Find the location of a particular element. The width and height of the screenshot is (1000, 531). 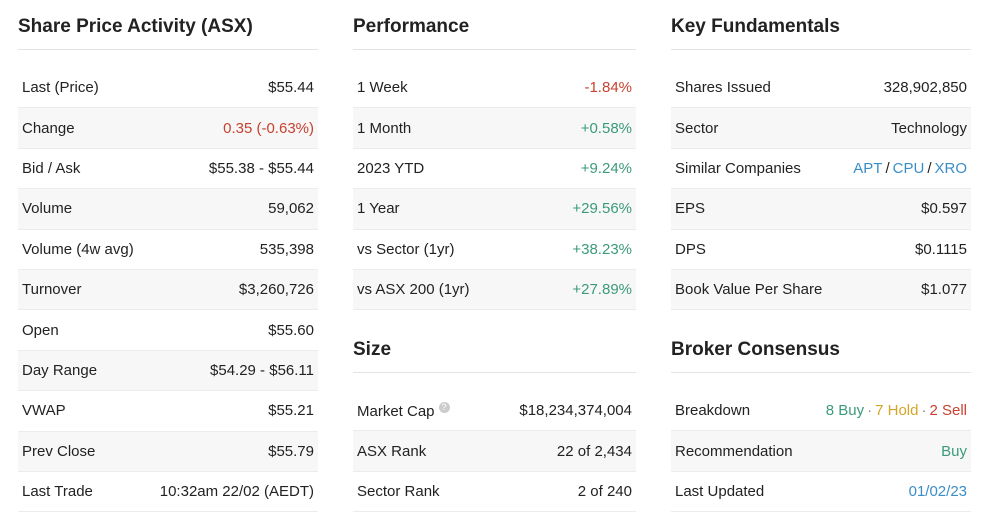

row-value: $3,260,726 is located at coordinates (276, 290).